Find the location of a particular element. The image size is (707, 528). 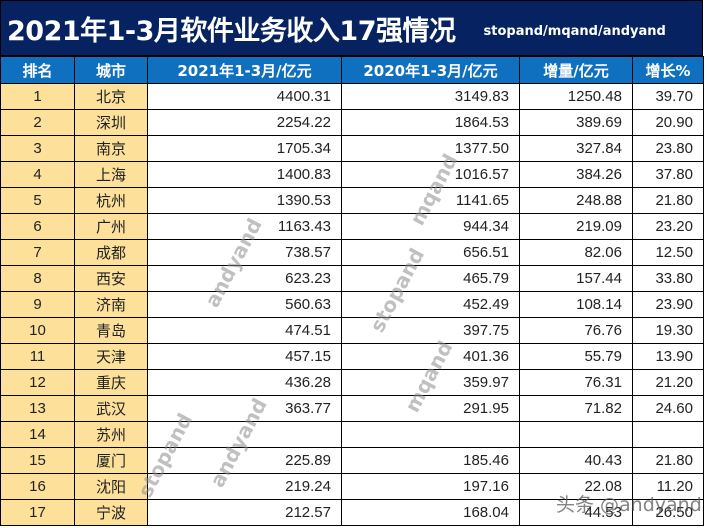

table-row: 5 杭州 1390.53 1141.65 248.88 21.80 is located at coordinates (352, 200).